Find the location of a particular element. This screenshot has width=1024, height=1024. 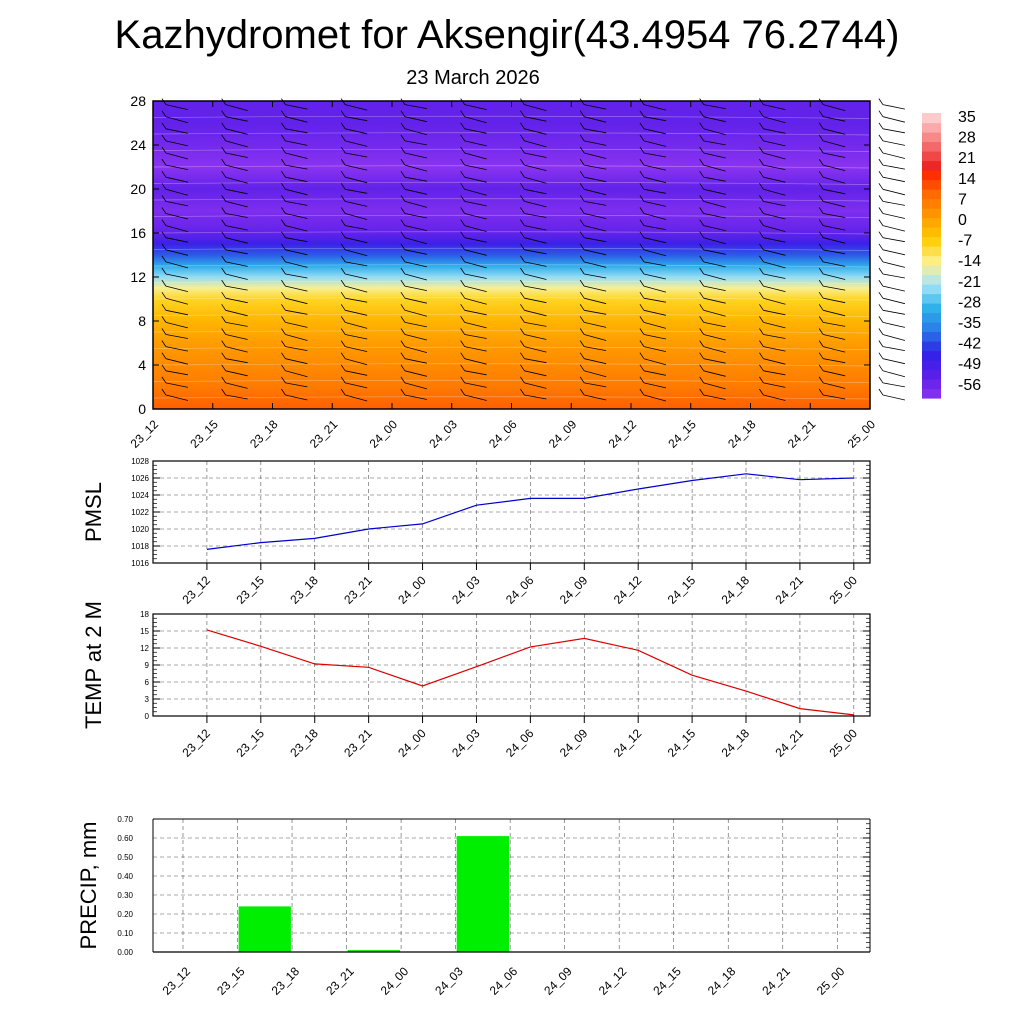

chart-subtitle: 23 March 2026 is located at coordinates (473, 78).